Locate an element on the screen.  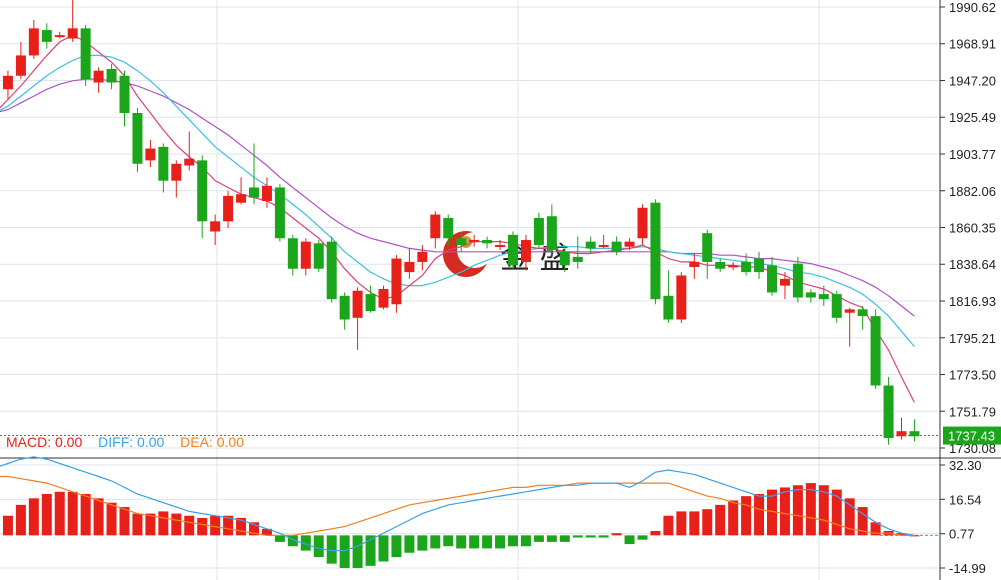
macd-legend: MACD: 0.00 DIFF: 0.00 DEA: 0.00 is located at coordinates (131, 442).